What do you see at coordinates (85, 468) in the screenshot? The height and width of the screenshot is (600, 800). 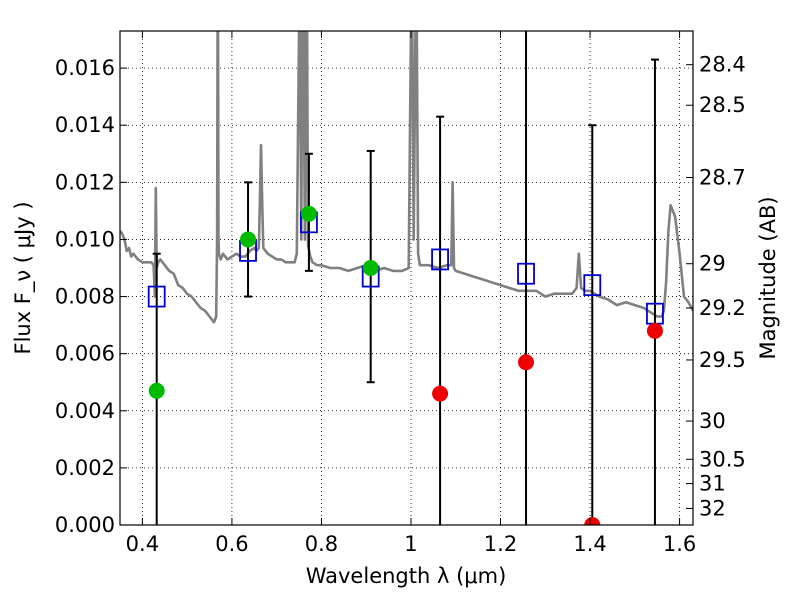 I see `y-tick-label: 0.002` at bounding box center [85, 468].